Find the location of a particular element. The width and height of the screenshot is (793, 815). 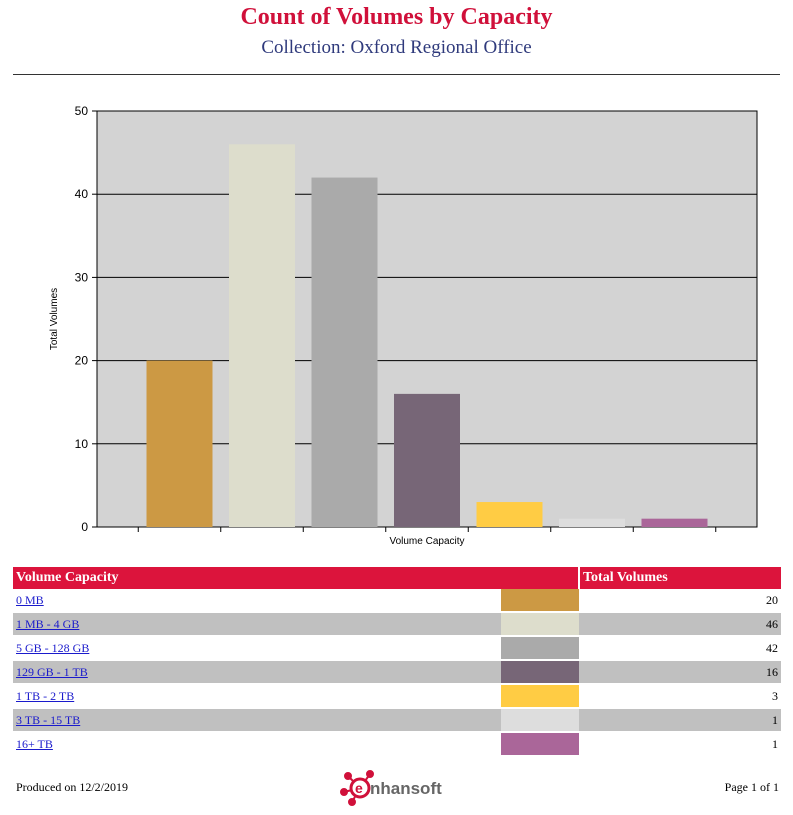

capacity-cell: 5 GB - 128 GB is located at coordinates (257, 648).